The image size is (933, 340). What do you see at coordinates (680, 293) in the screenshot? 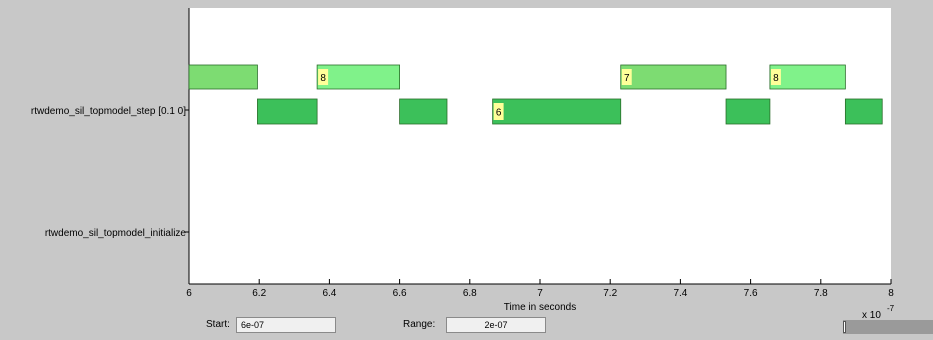
I see `x-tick-label: 7.4` at bounding box center [680, 293].